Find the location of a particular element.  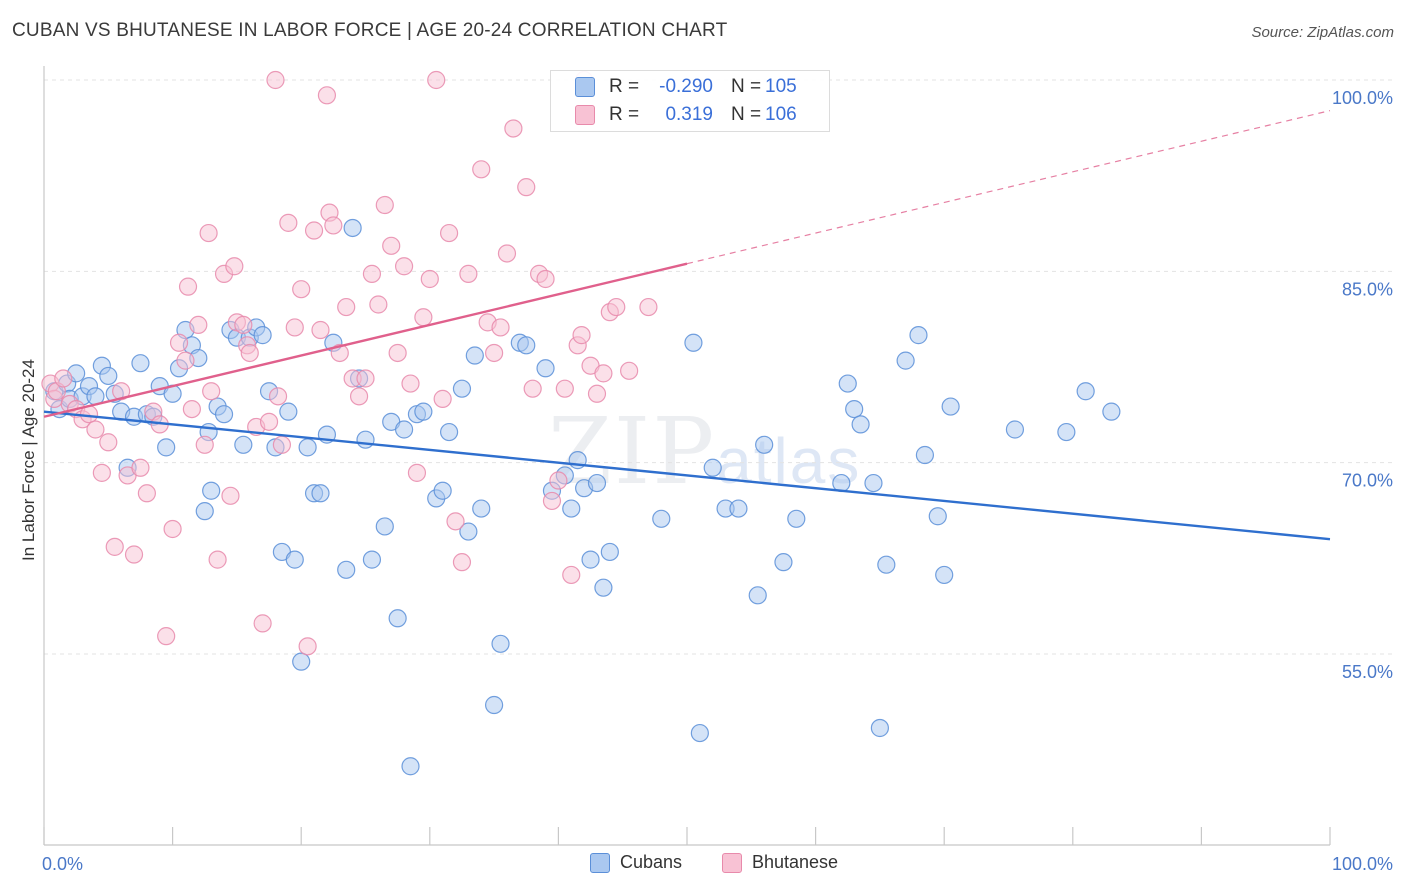

y-tick-label: 85.0% is located at coordinates (1367, 289).